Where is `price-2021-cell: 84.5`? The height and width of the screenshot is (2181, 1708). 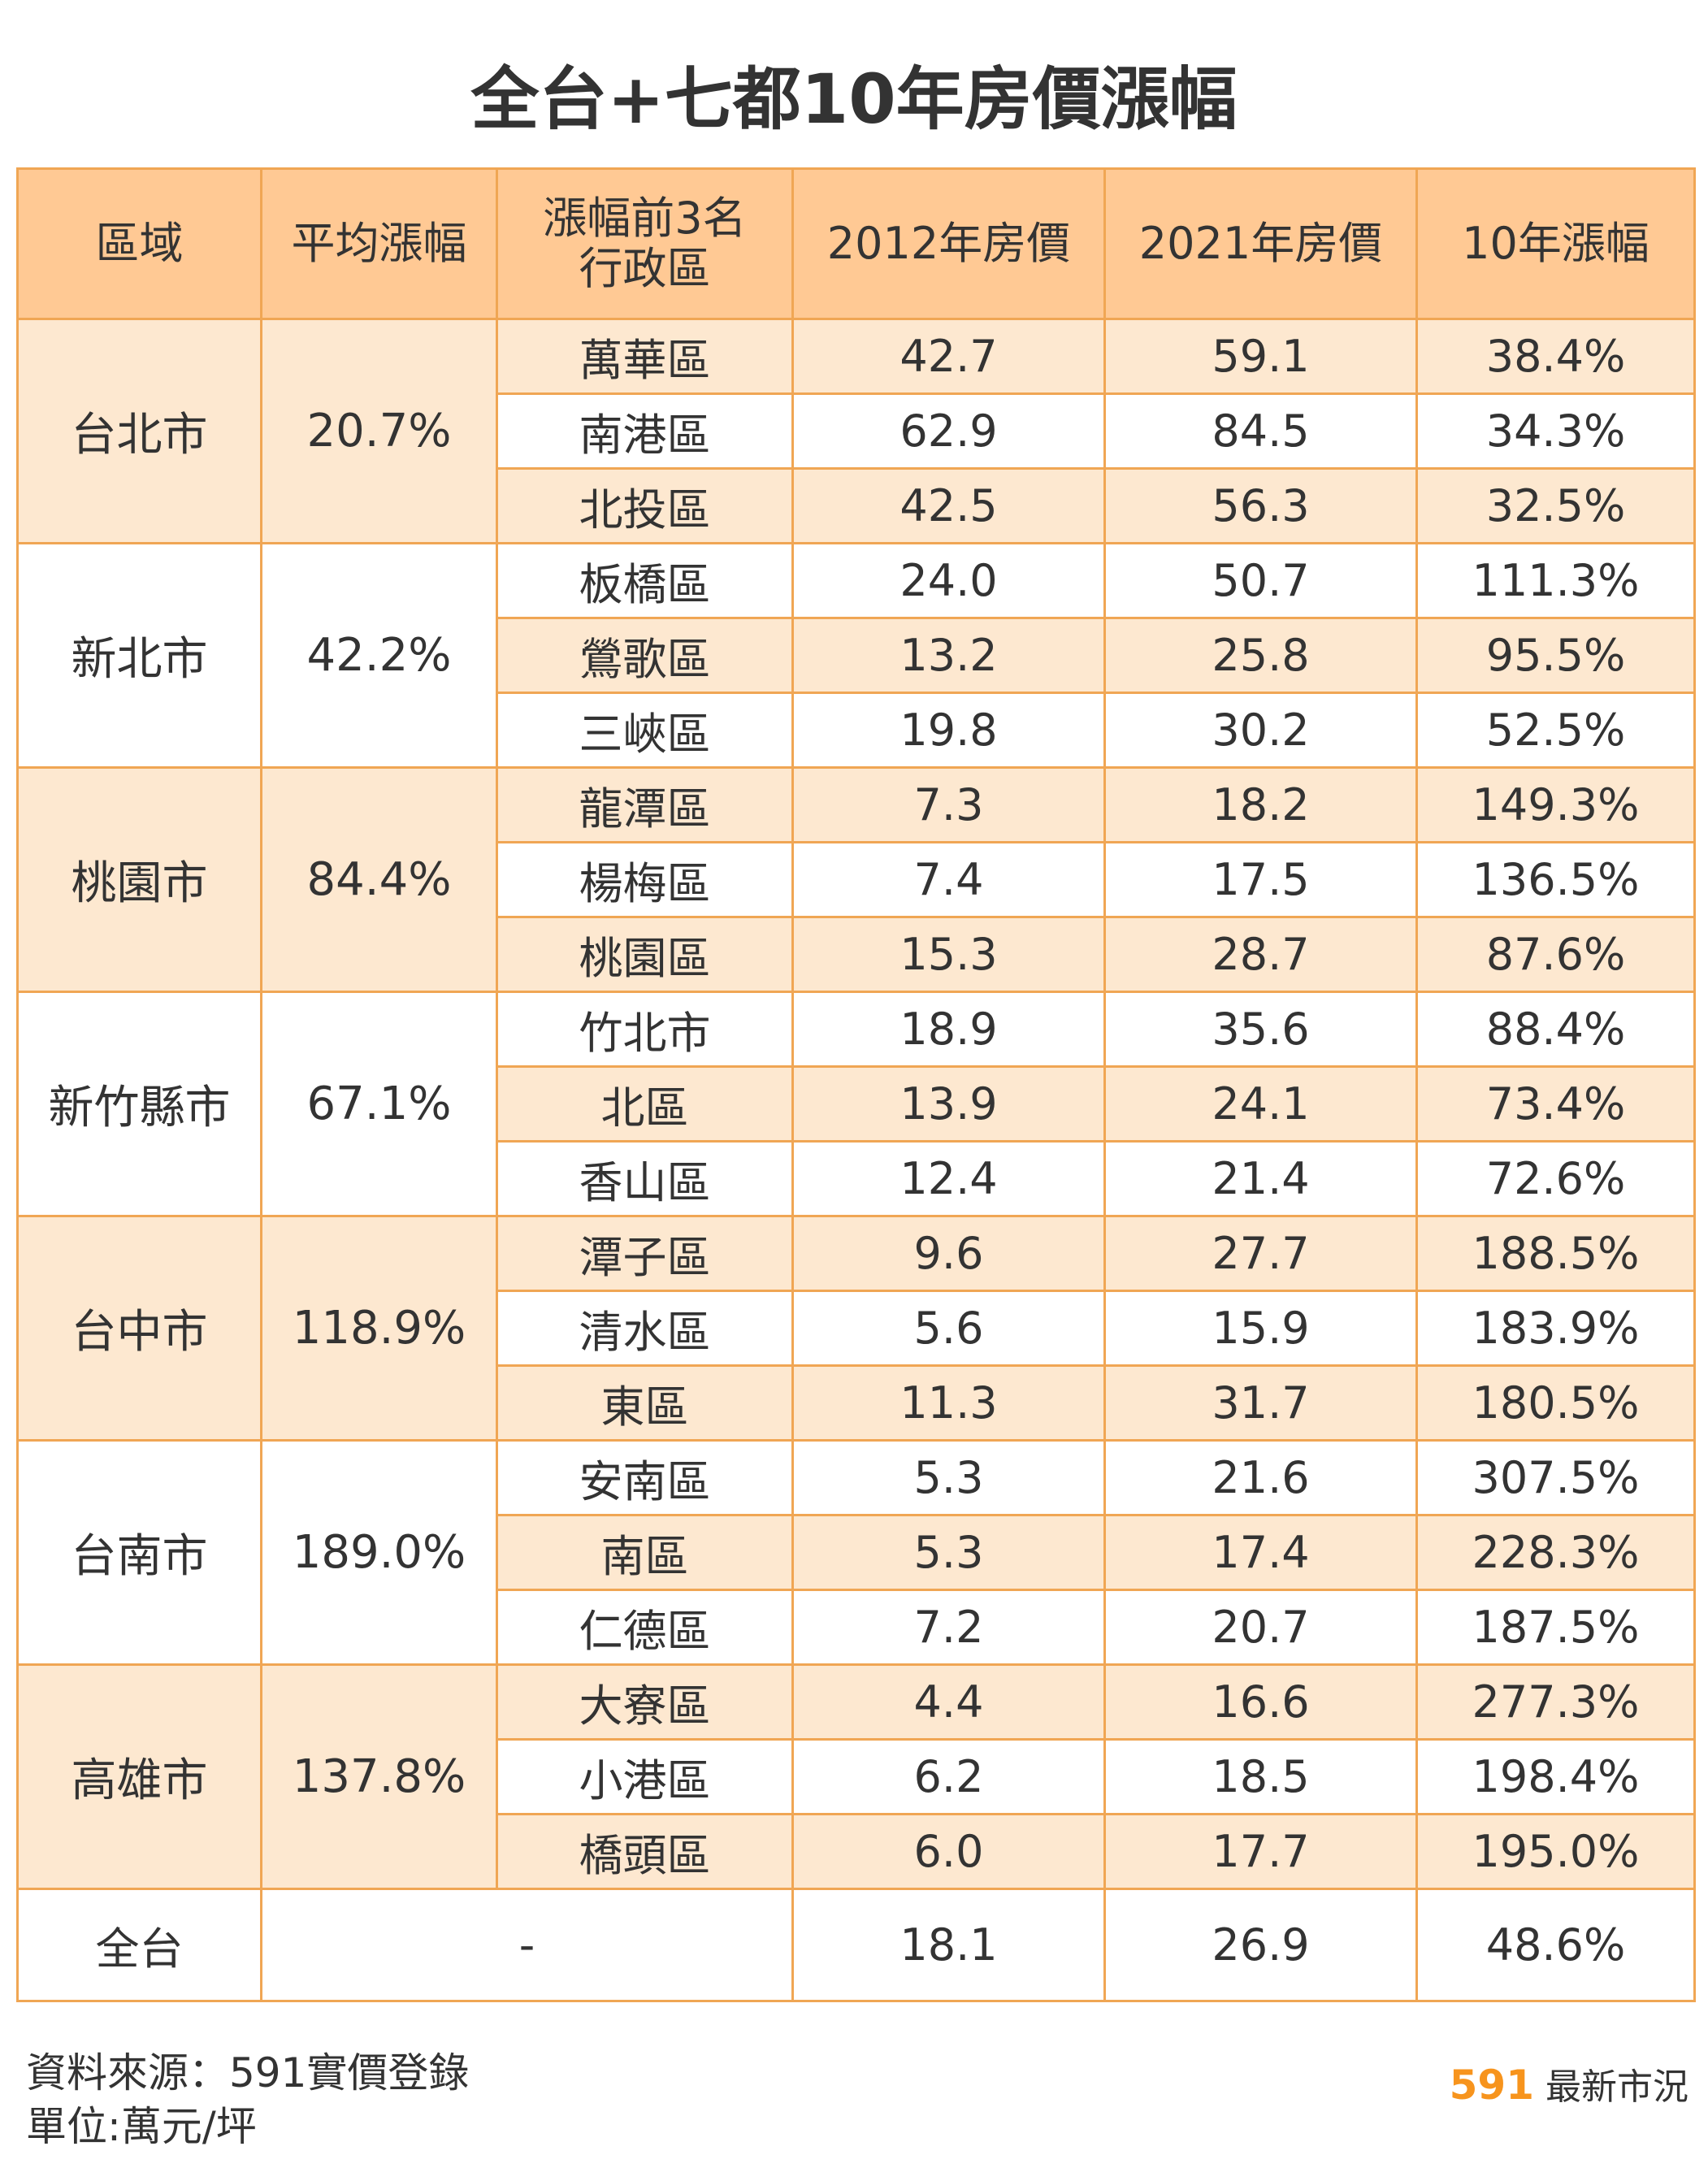
price-2021-cell: 84.5 is located at coordinates (1260, 431).